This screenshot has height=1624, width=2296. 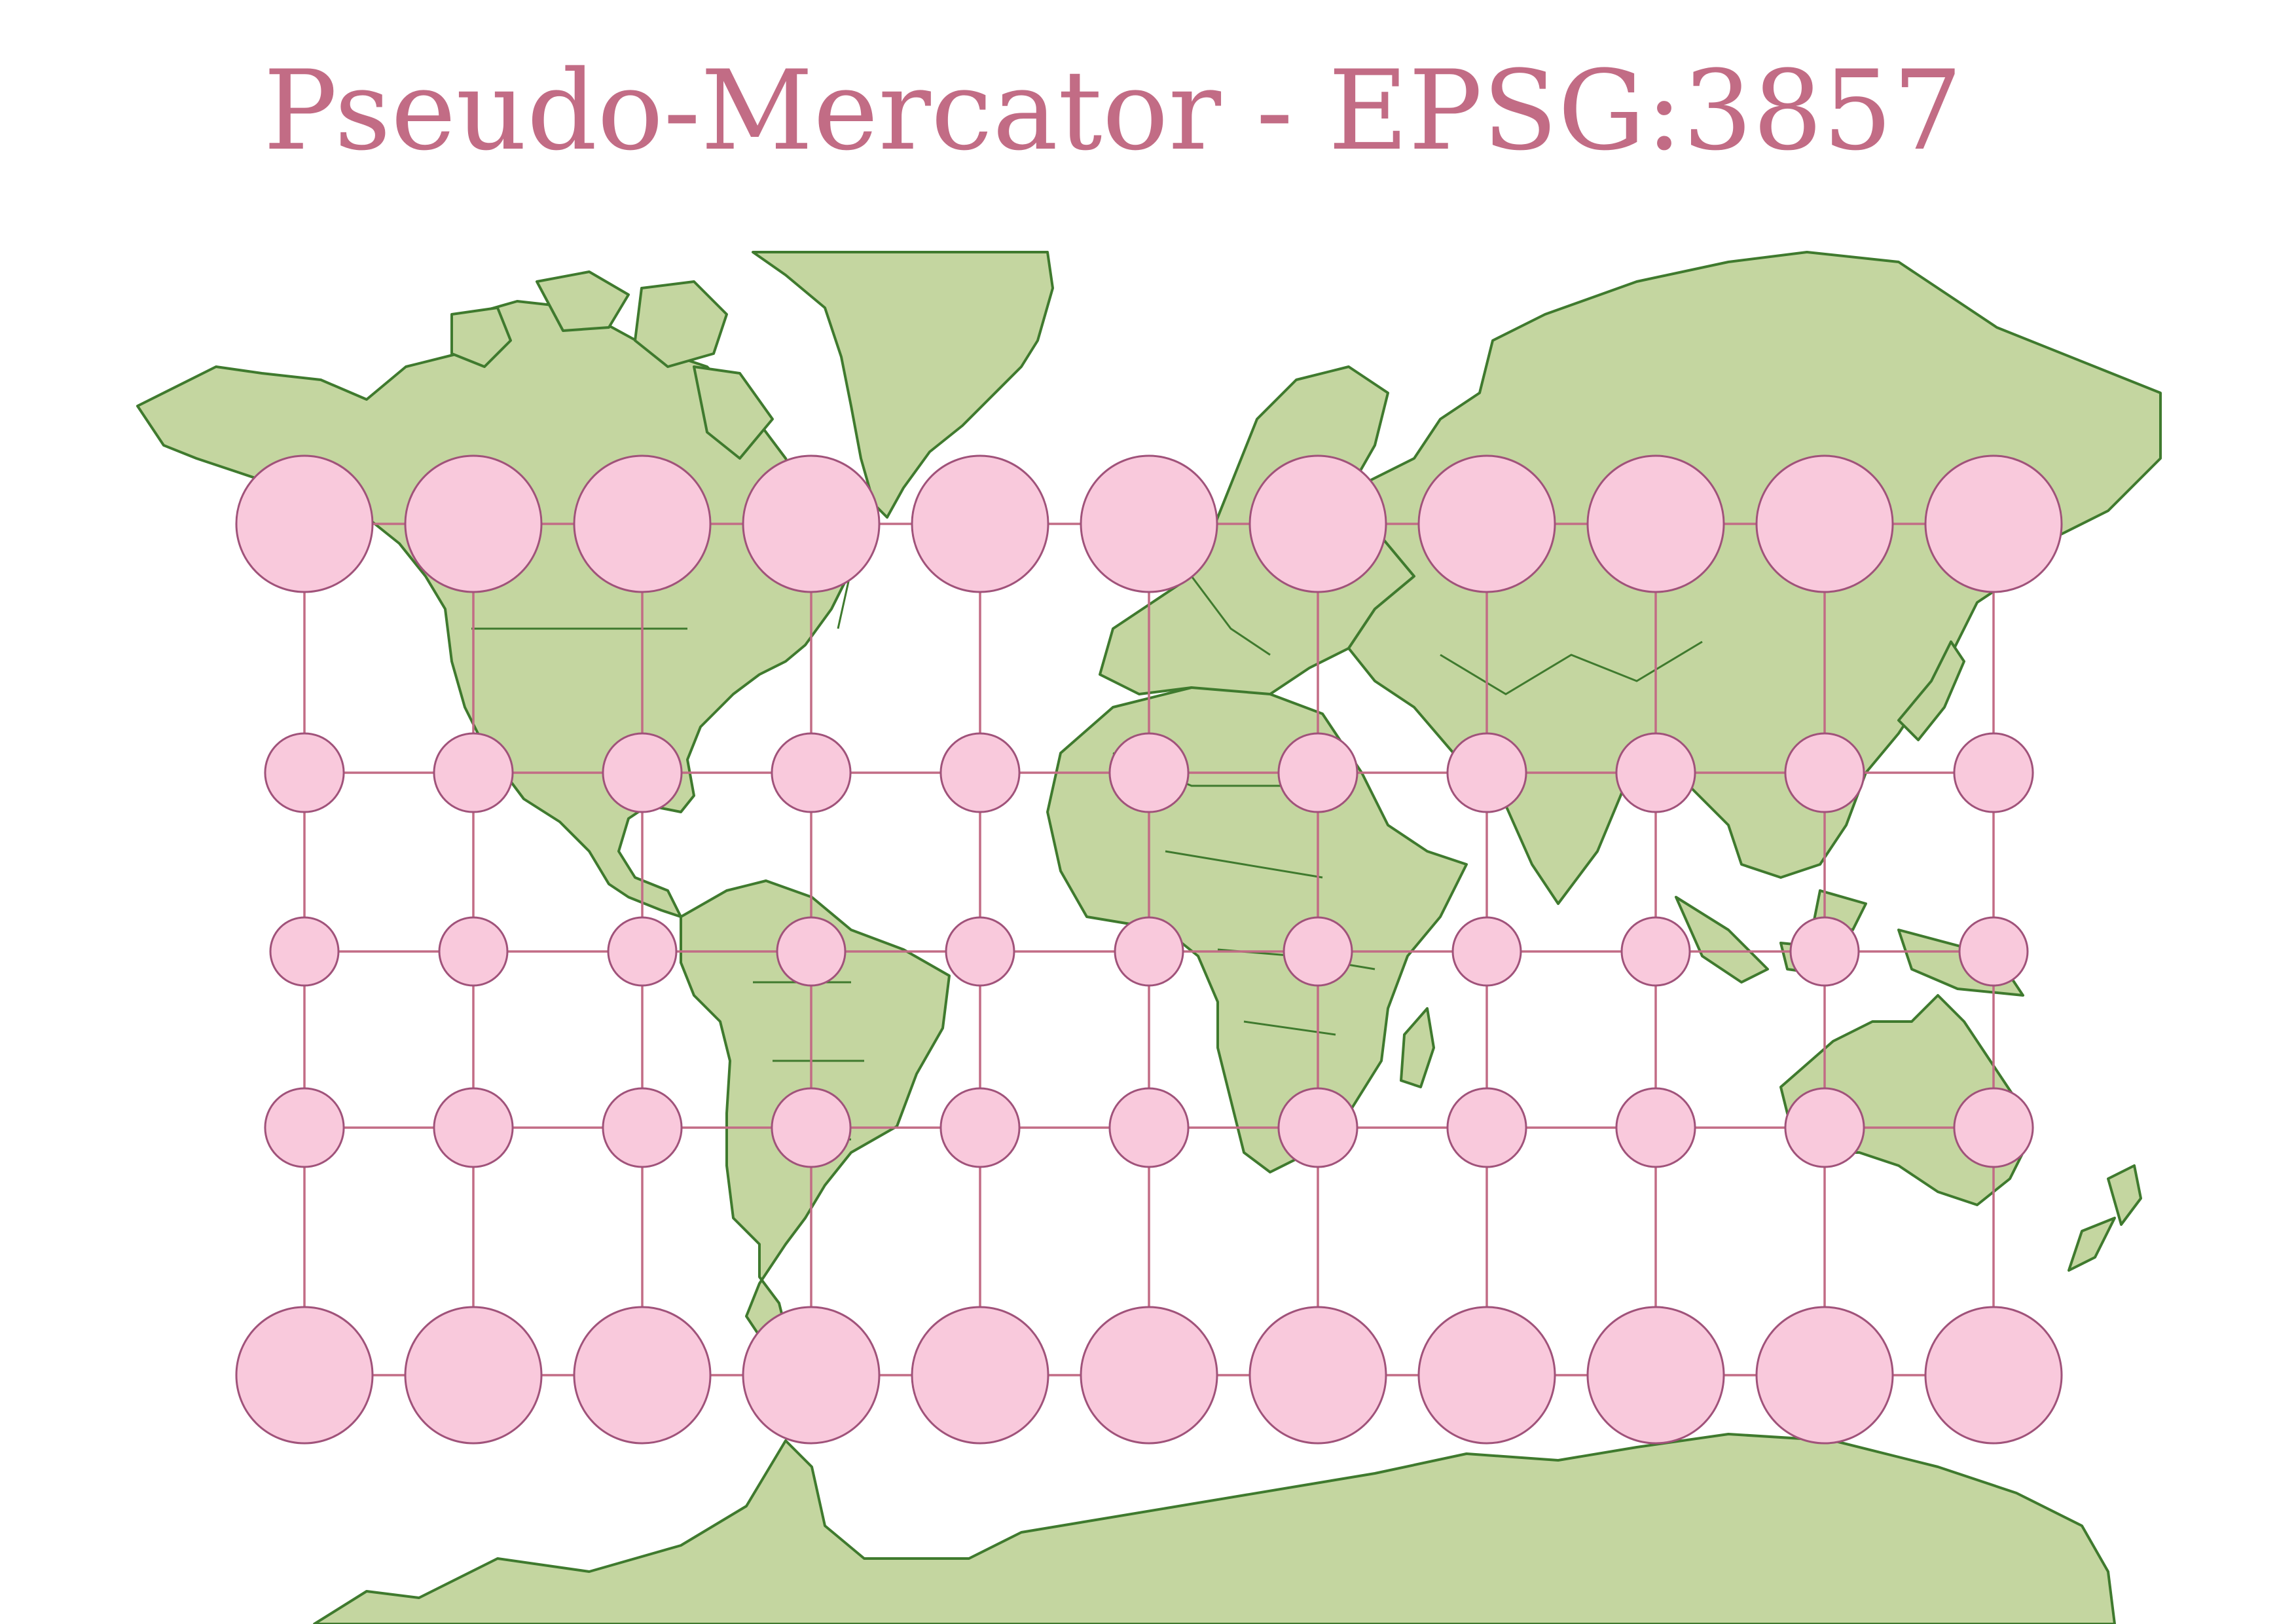 I want to click on greenland-landmass, so click(x=903, y=385).